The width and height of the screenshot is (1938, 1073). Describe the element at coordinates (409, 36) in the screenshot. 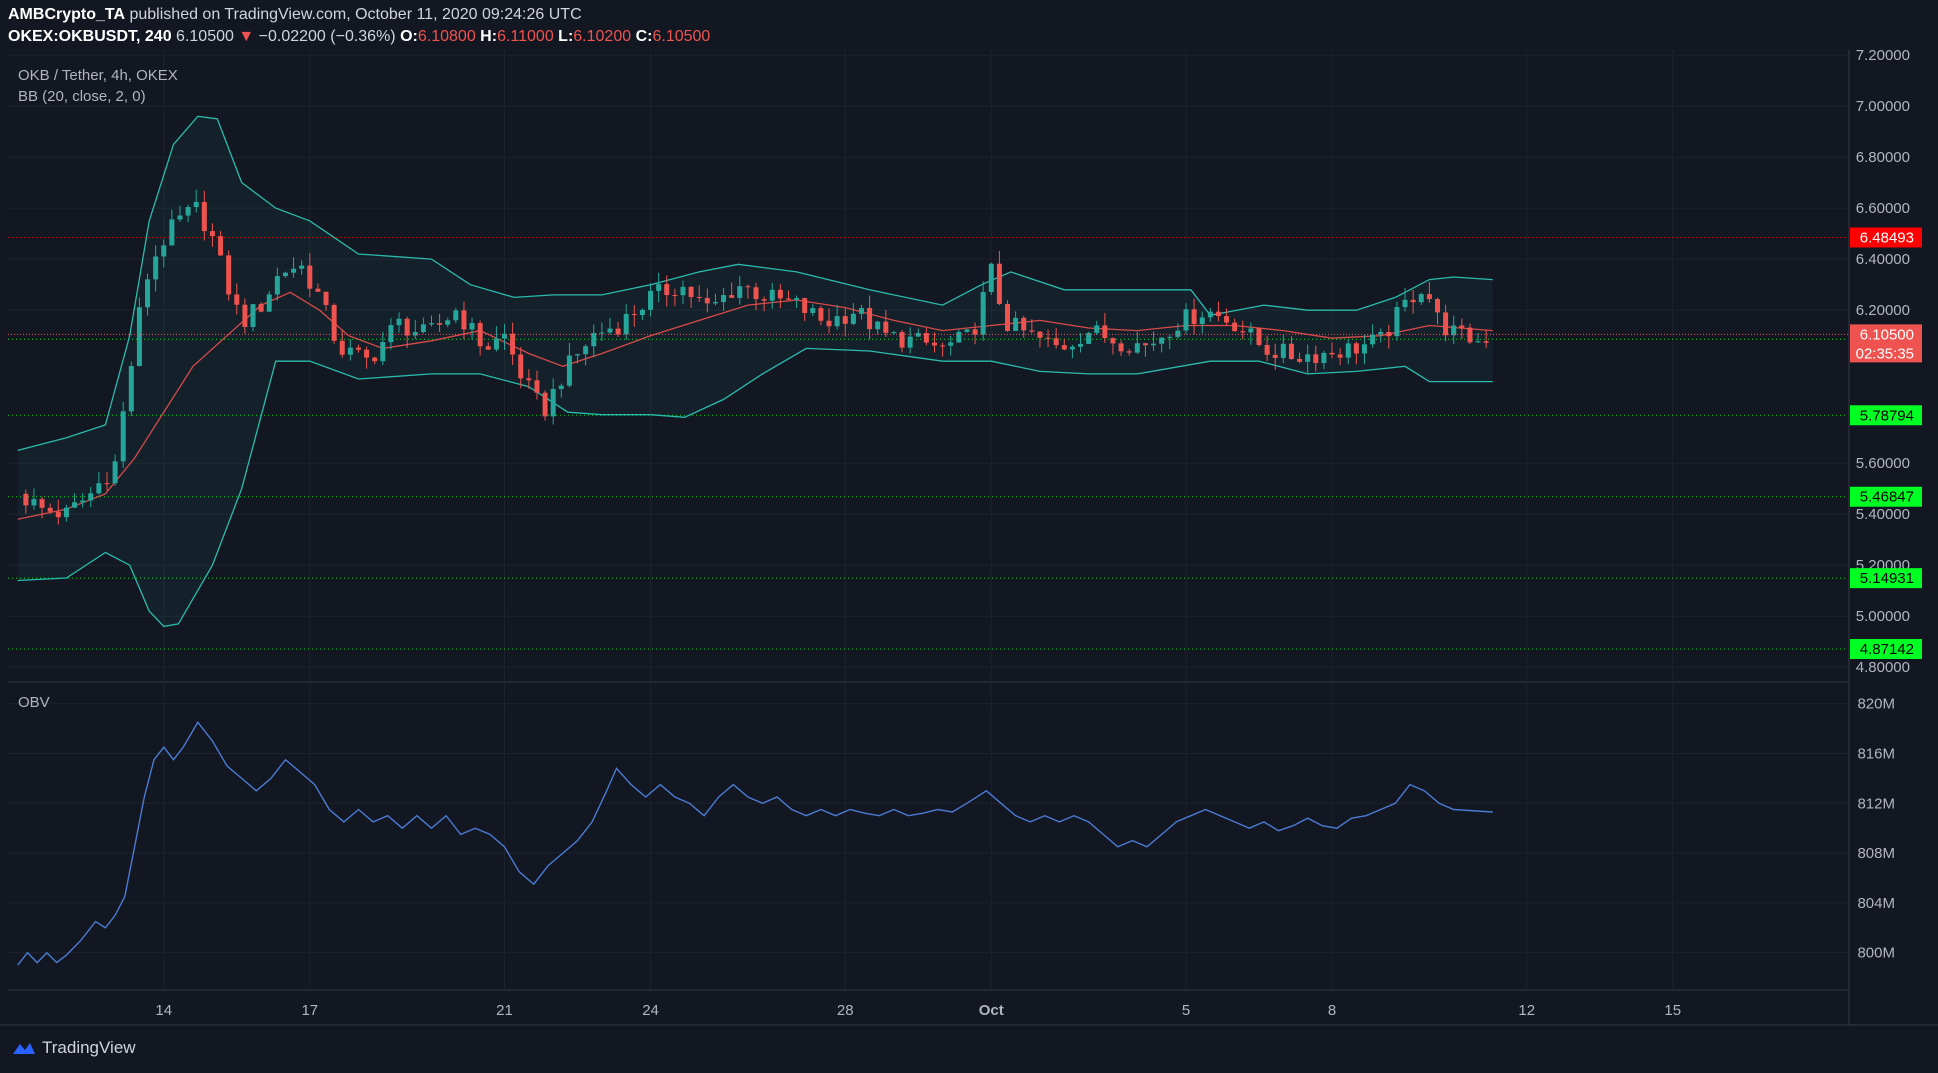

I see `open-label: O:` at that location.